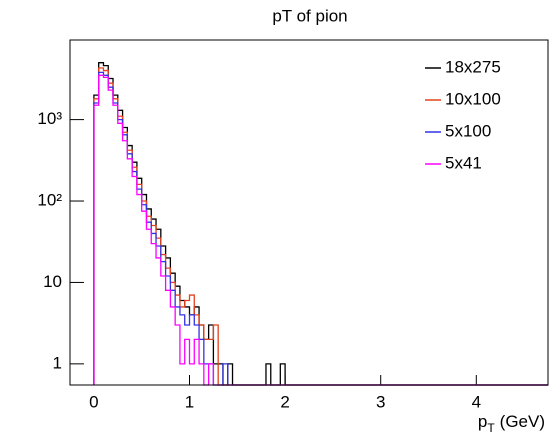  What do you see at coordinates (309, 15) in the screenshot?
I see `chart-title: pT of pion` at bounding box center [309, 15].